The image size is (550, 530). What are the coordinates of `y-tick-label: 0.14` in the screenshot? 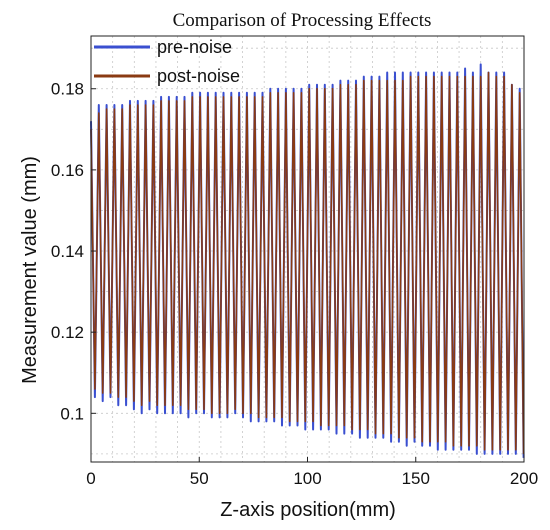 It's located at (67, 251).